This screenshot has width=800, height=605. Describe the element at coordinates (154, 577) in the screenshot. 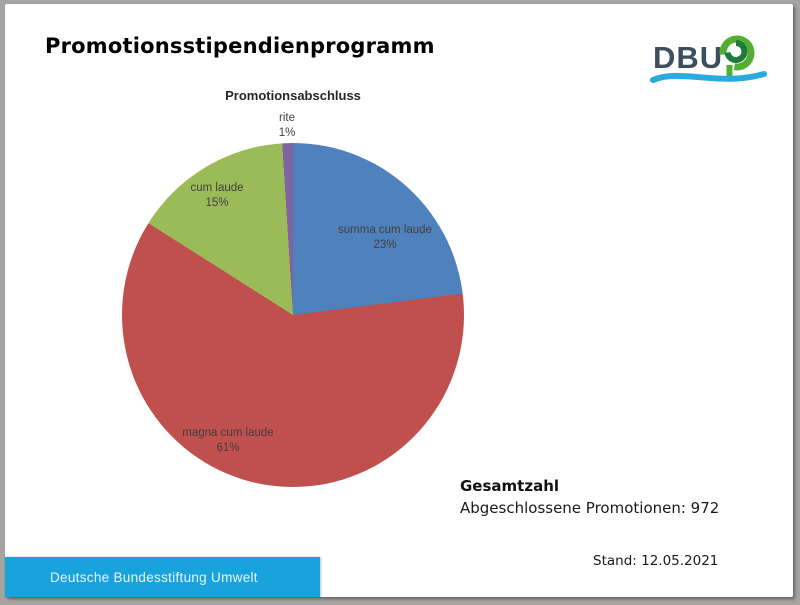

I see `footer-label: Deutsche Bundesstiftung Umwelt` at that location.